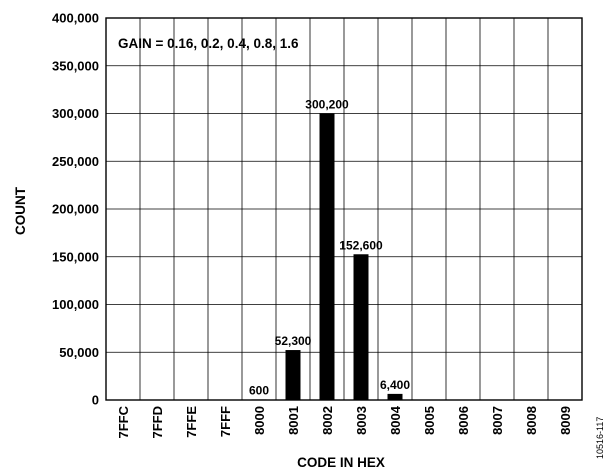 Image resolution: width=614 pixels, height=472 pixels. Describe the element at coordinates (341, 462) in the screenshot. I see `x-axis-title: CODE IN HEX` at that location.